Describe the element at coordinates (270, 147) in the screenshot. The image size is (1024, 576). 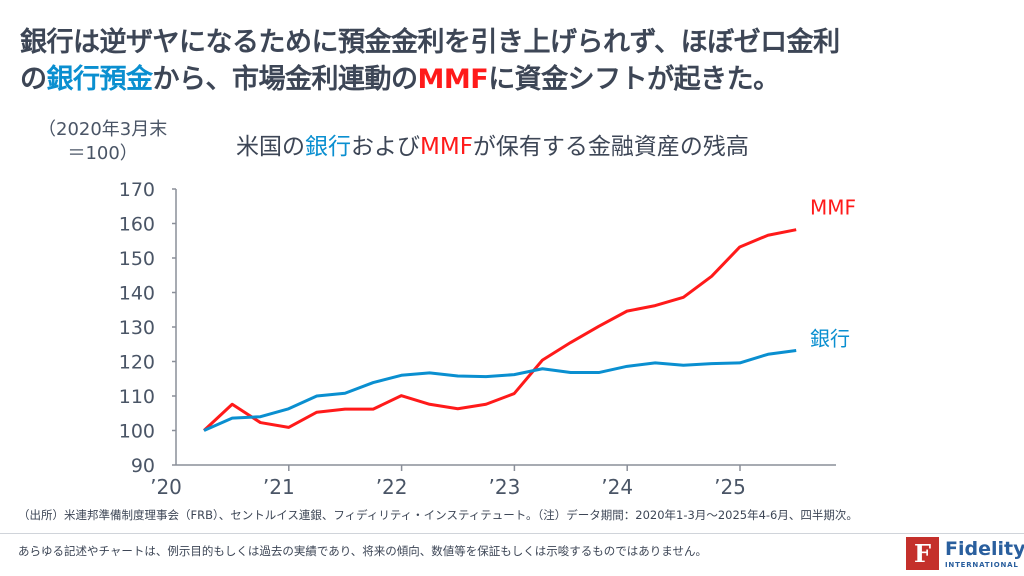
I see `chart-title-text: 米国の` at that location.